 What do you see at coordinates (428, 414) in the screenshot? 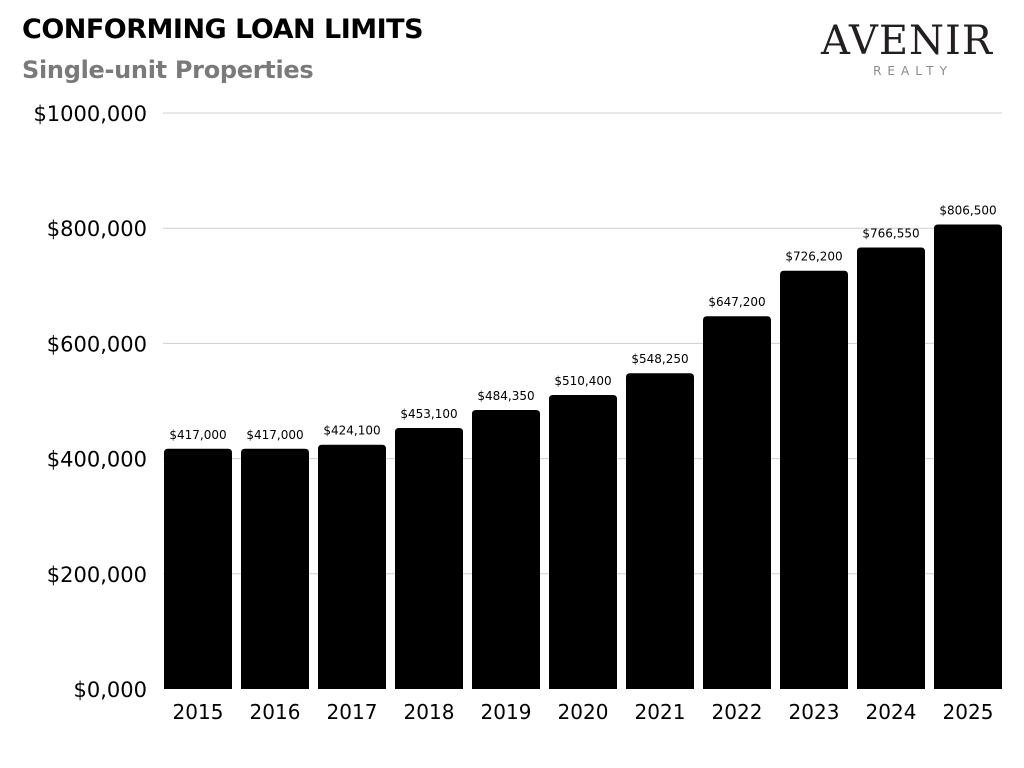
I see `data-label-2018: $453,100` at bounding box center [428, 414].